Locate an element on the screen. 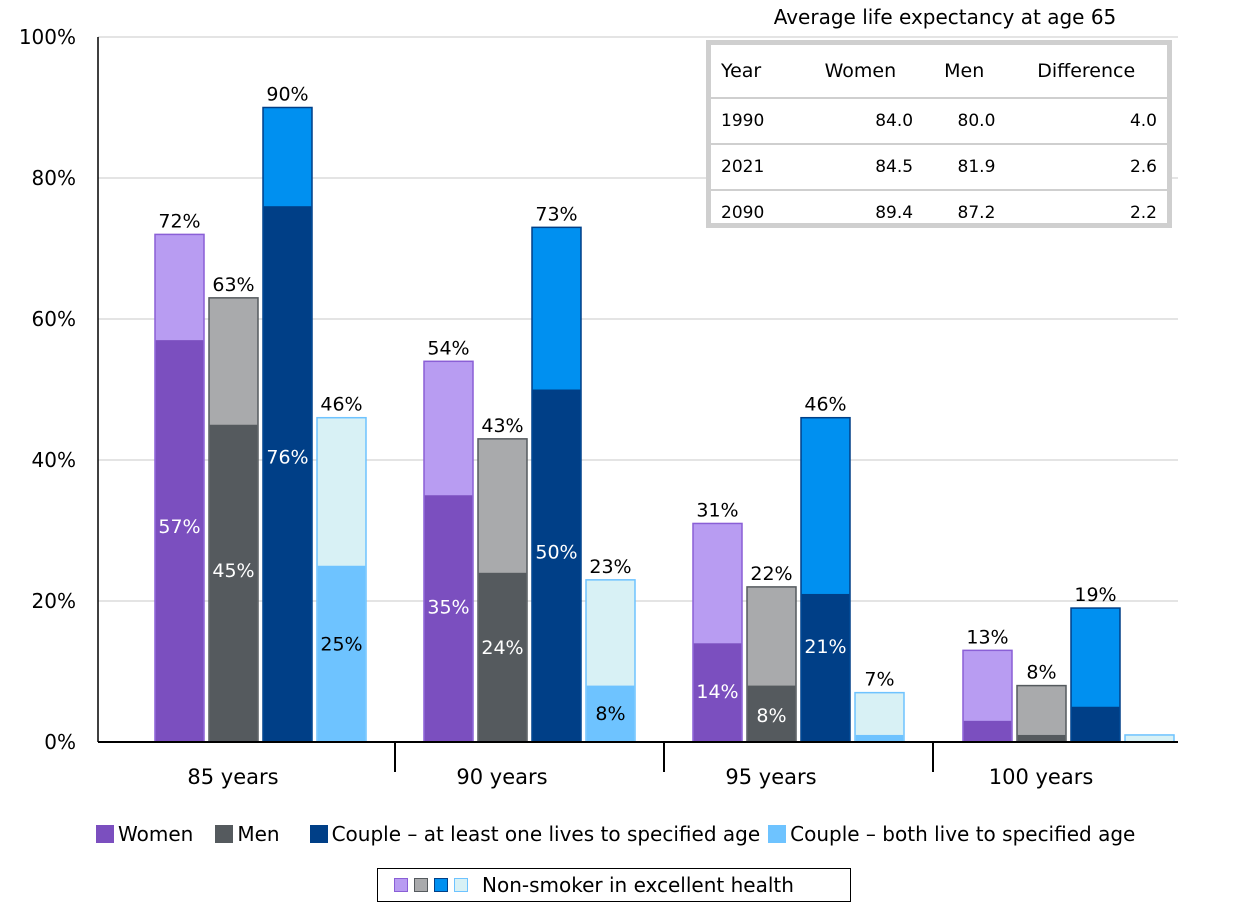  legend-item: Men is located at coordinates (247, 834).